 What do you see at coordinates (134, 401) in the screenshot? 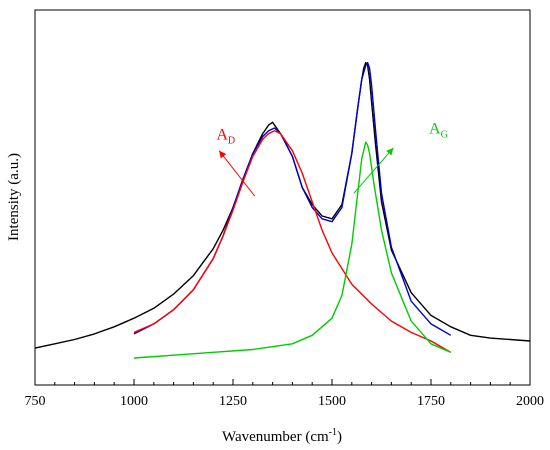
I see `x-tick-label: 1000` at bounding box center [134, 401].